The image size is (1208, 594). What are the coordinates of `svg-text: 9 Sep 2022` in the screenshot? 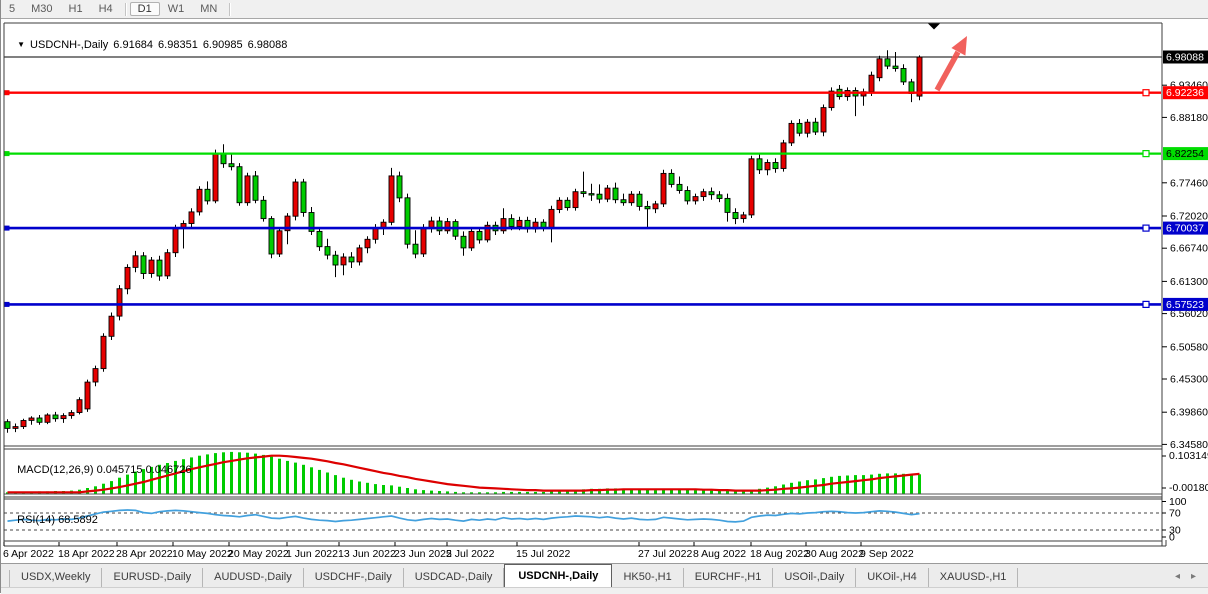 It's located at (887, 554).